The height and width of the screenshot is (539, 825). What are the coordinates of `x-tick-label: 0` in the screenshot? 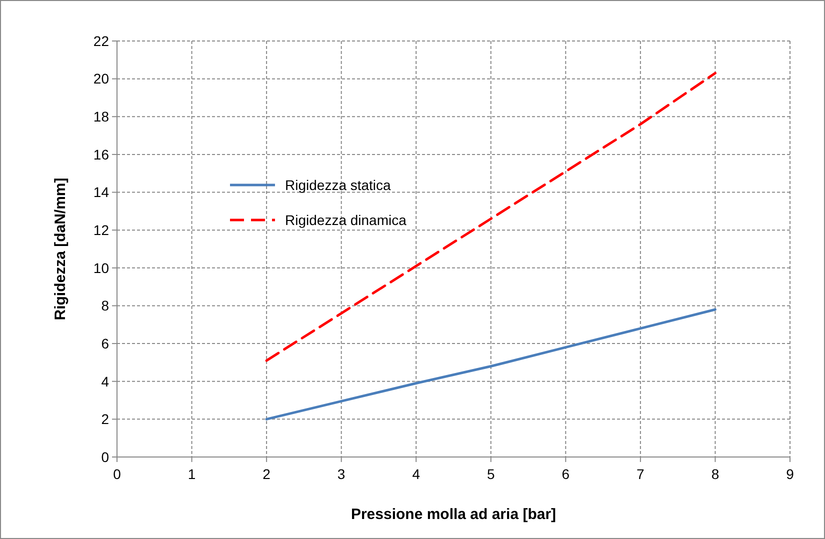 It's located at (117, 474).